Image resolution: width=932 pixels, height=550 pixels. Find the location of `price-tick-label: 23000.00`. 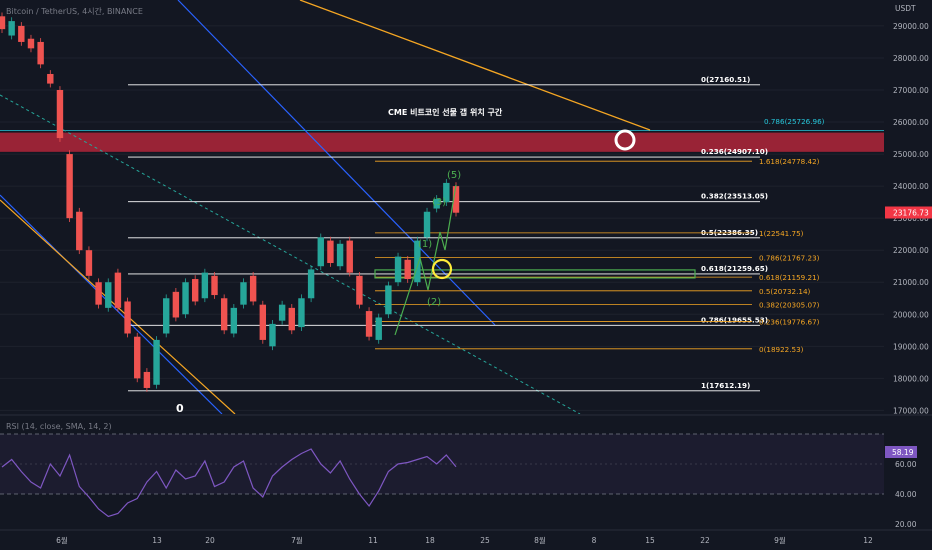

price-tick-label: 23000.00 is located at coordinates (911, 218).